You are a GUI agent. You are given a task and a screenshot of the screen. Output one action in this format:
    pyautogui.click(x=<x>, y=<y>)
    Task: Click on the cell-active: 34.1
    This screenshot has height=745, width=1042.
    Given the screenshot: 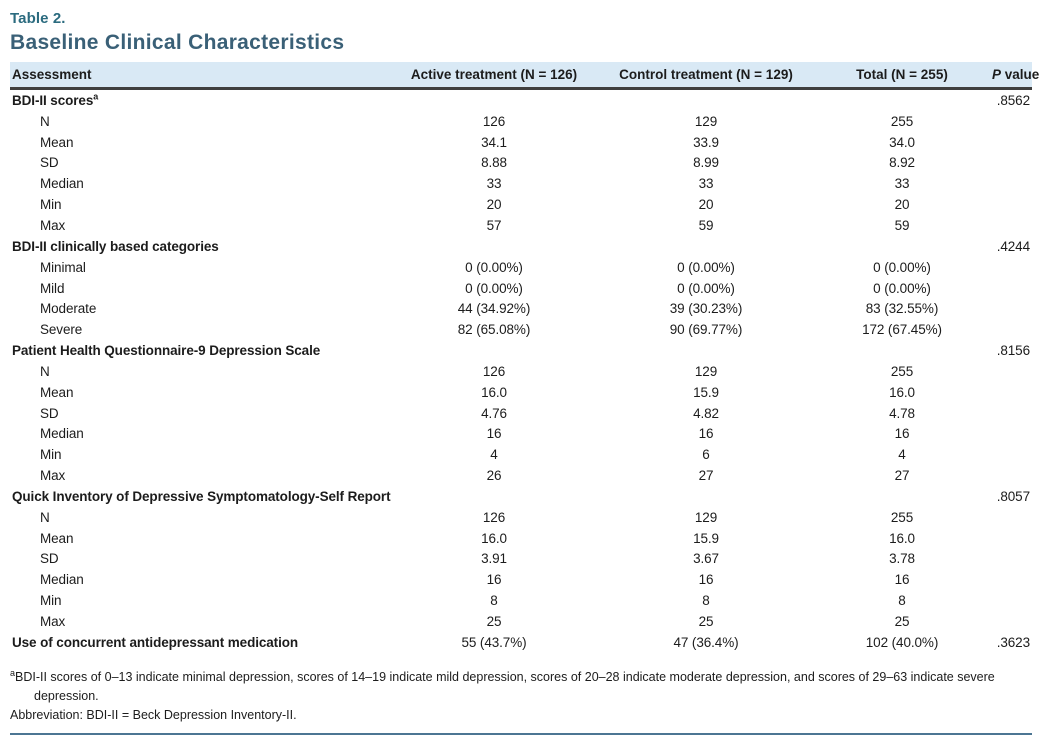 What is the action you would take?
    pyautogui.click(x=494, y=142)
    